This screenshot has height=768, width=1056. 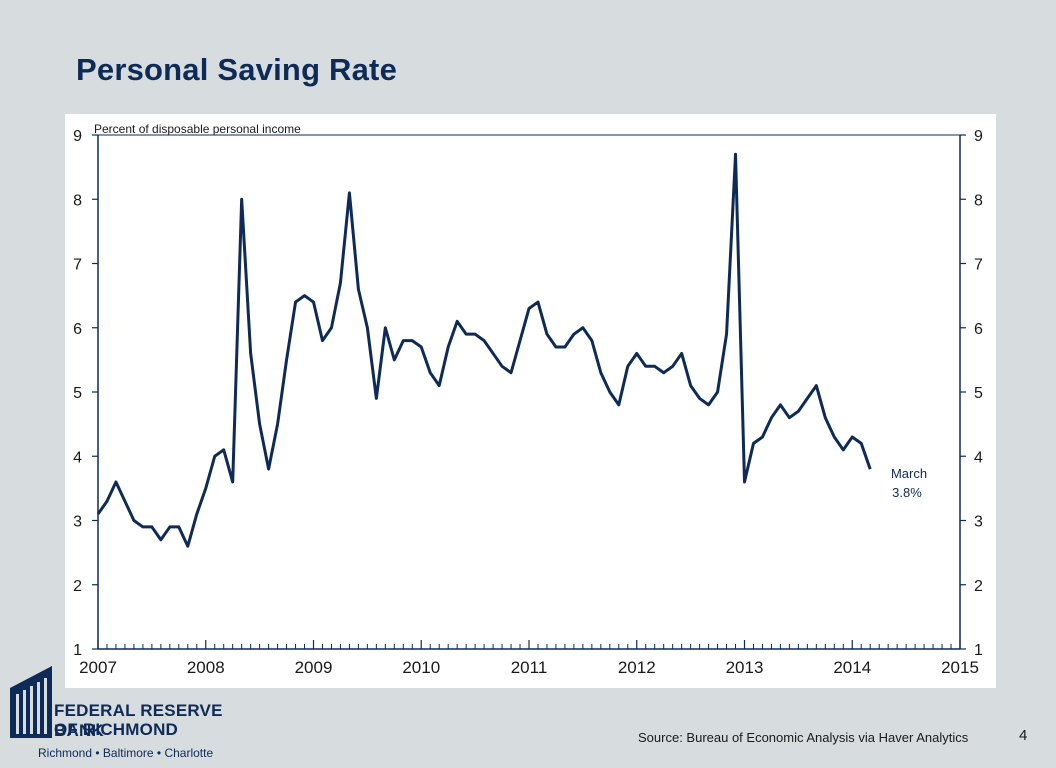 What do you see at coordinates (978, 200) in the screenshot?
I see `y-tick-right-label: 8` at bounding box center [978, 200].